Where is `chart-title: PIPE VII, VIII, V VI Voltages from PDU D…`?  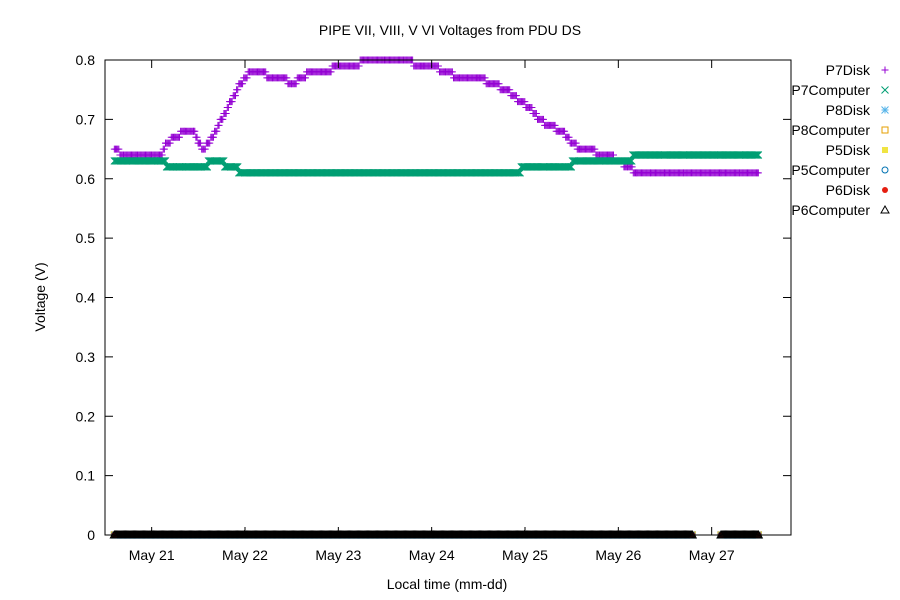 chart-title: PIPE VII, VIII, V VI Voltages from PDU D… is located at coordinates (450, 30).